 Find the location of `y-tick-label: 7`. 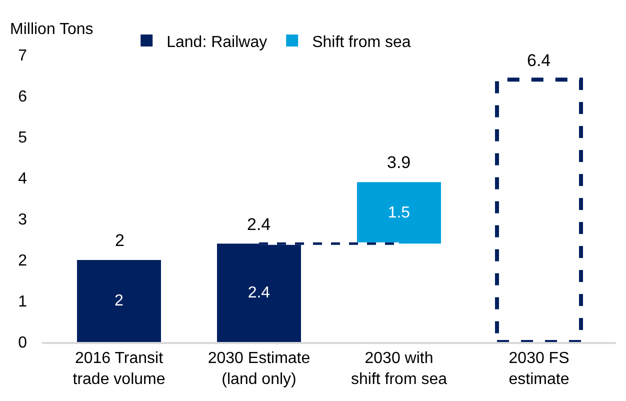

y-tick-label: 7 is located at coordinates (23, 56).